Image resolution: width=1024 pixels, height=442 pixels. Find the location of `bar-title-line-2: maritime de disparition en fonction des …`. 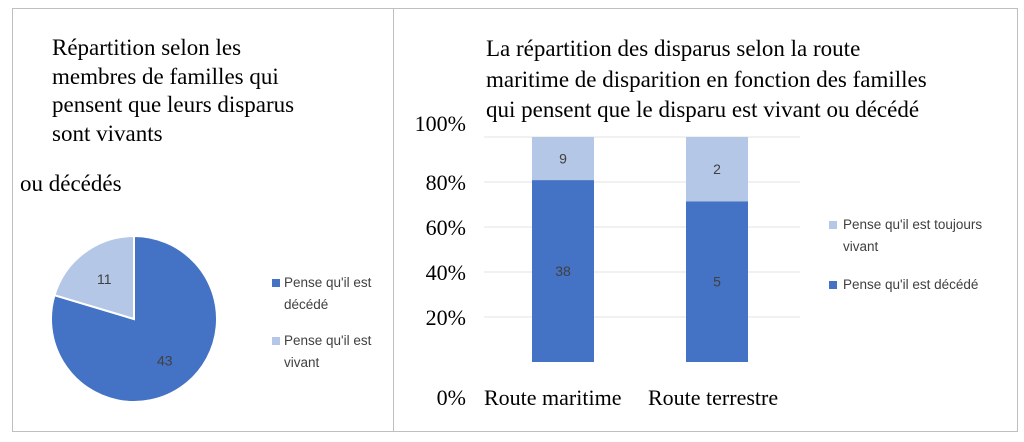

bar-title-line-2: maritime de disparition en fonction des … is located at coordinates (706, 79).